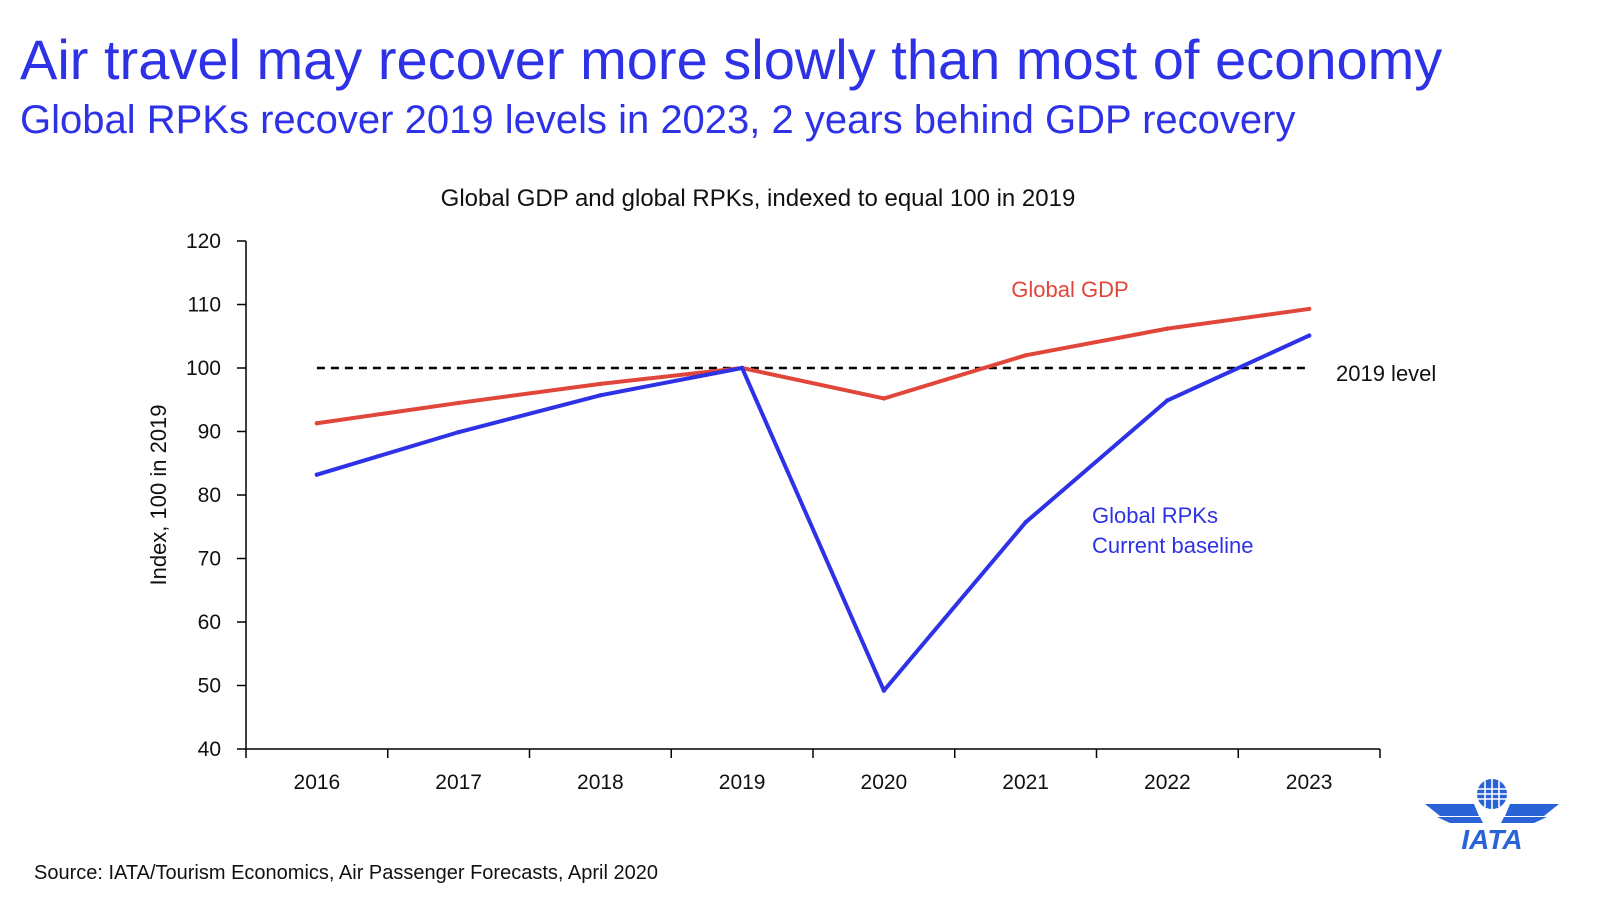  Describe the element at coordinates (742, 782) in the screenshot. I see `x-tick-label: 2019` at that location.